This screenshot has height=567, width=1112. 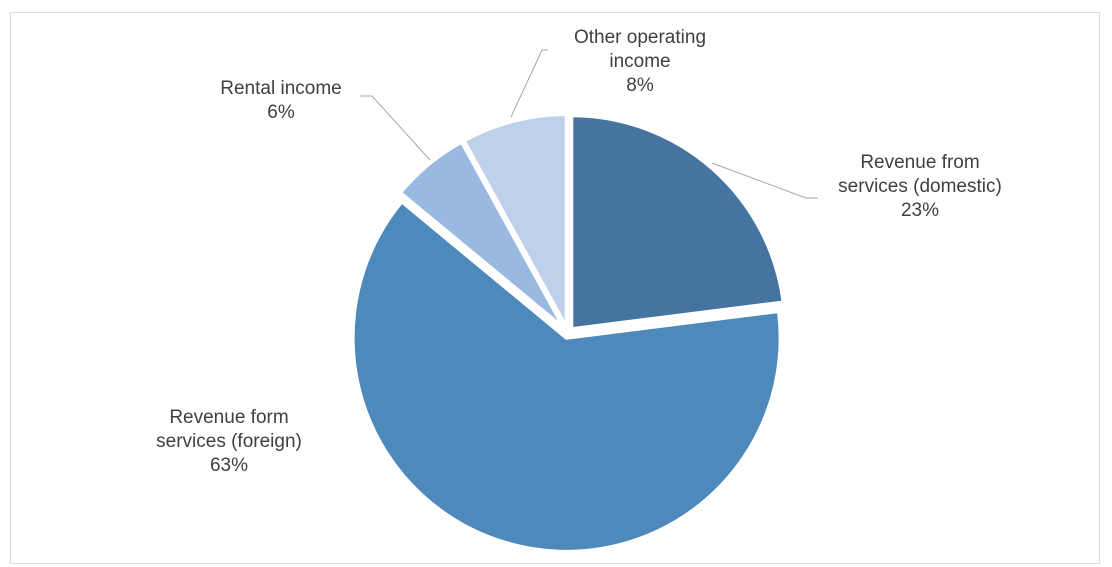 What do you see at coordinates (677, 222) in the screenshot?
I see `slice-revenue-domestic` at bounding box center [677, 222].